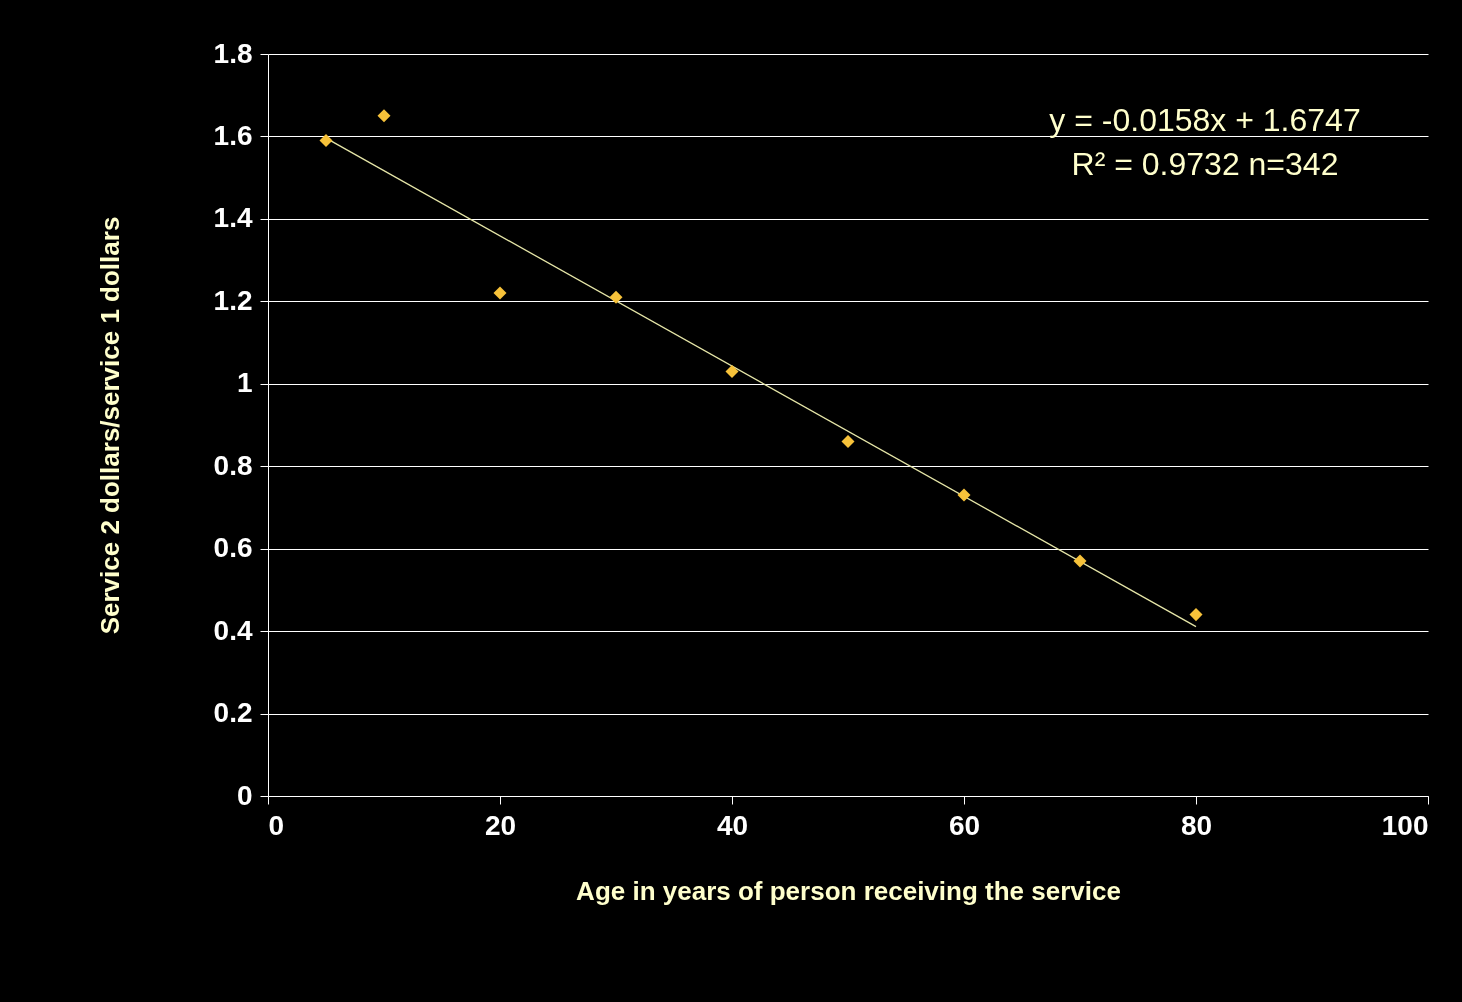 This screenshot has height=1002, width=1462. What do you see at coordinates (109, 425) in the screenshot?
I see `y-axis-title: Service 2 dollars/service 1 dollars` at bounding box center [109, 425].